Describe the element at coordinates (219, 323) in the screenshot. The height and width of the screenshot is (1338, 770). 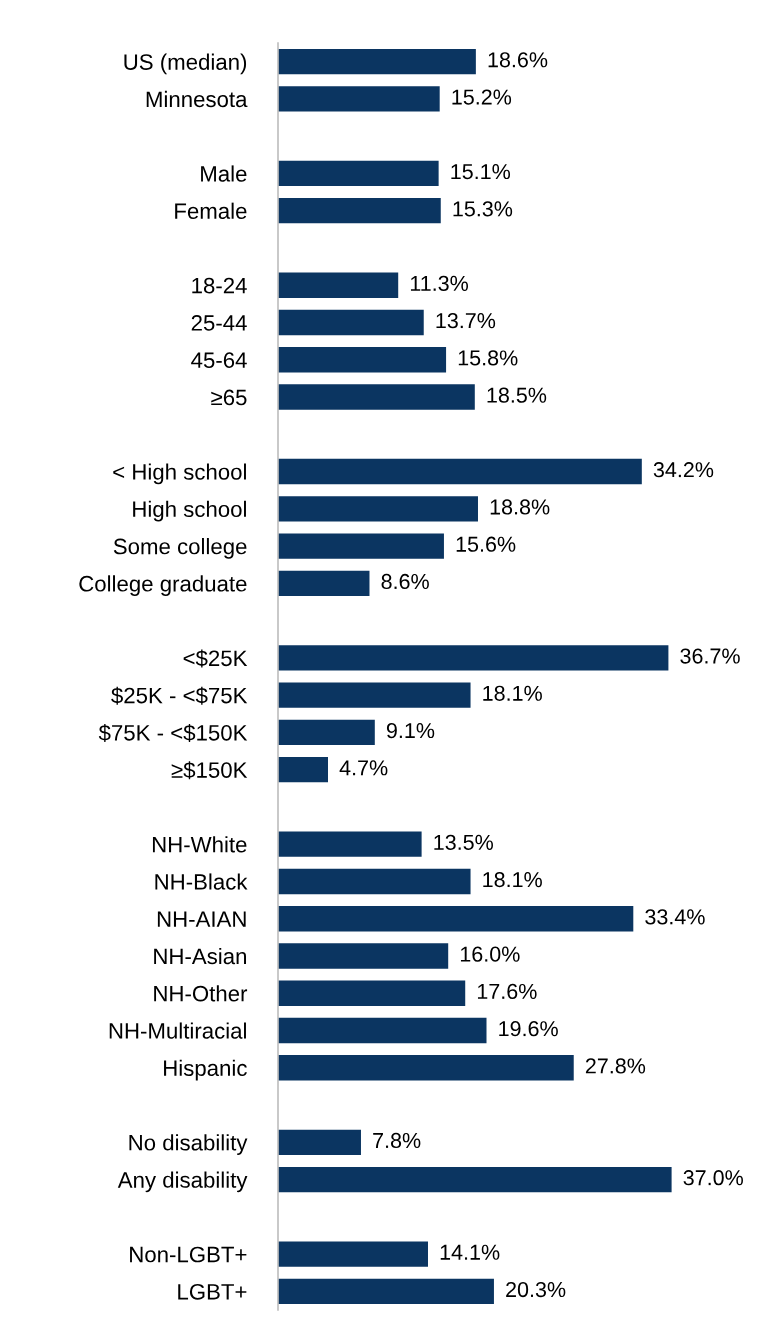
I see `y-tick-label: 25-44` at that location.